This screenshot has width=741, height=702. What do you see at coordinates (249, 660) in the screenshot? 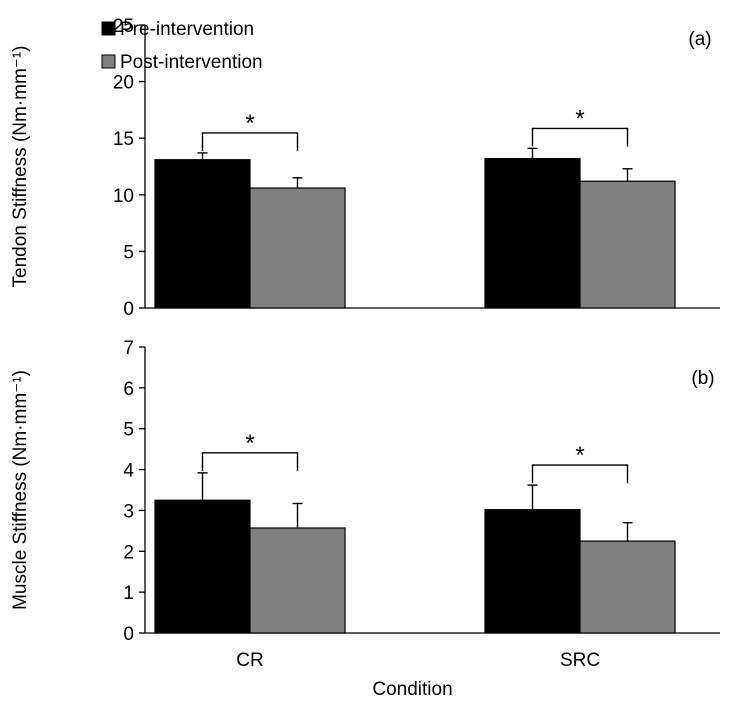
I see `x-category-label: CR` at bounding box center [249, 660].